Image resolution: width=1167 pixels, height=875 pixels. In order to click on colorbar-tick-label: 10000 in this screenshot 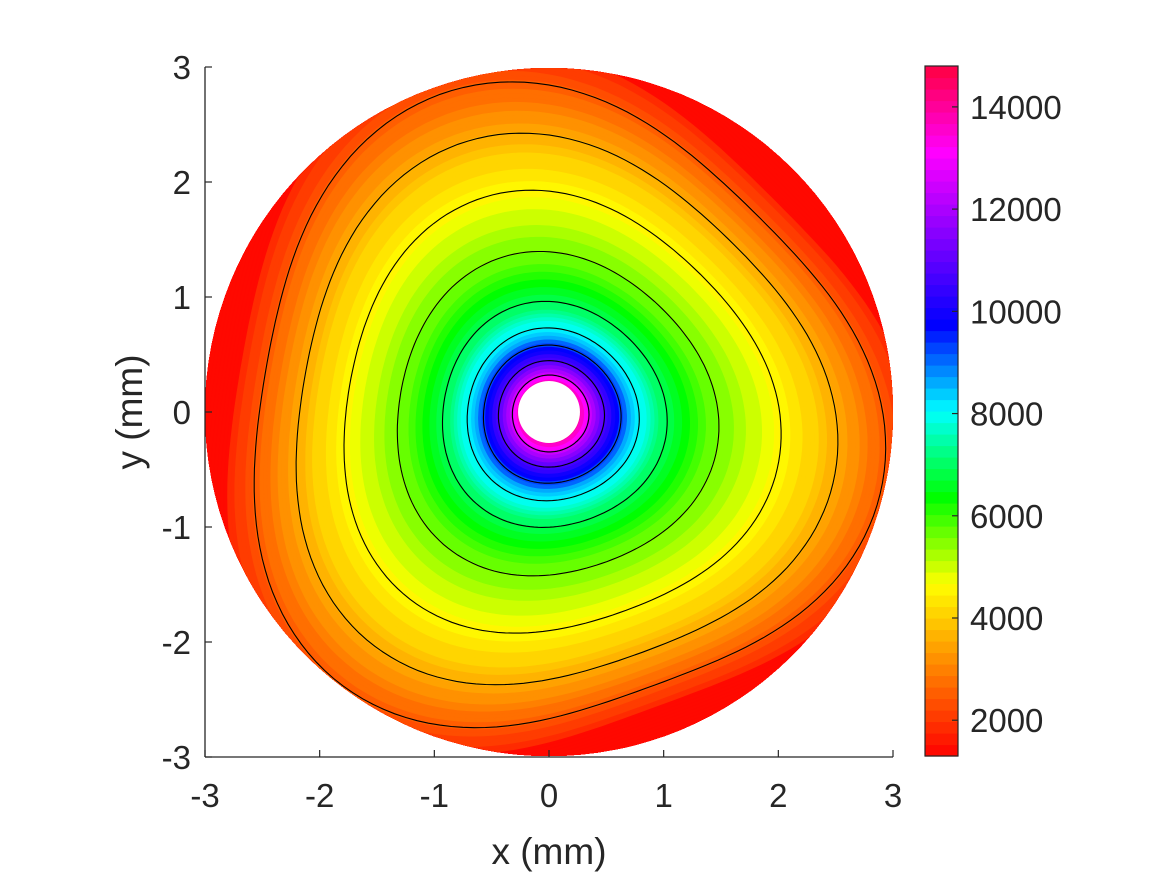, I will do `click(1016, 311)`.